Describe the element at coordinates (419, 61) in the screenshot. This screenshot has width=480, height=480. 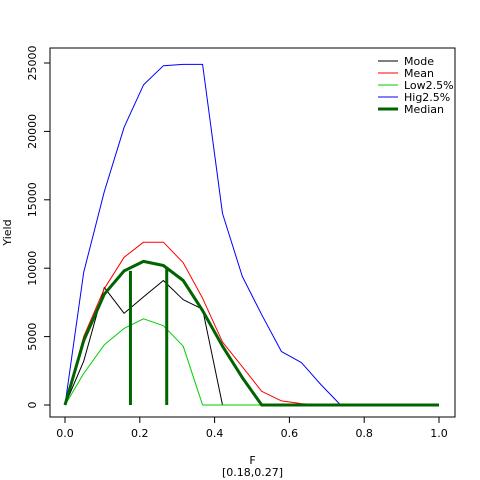
I see `legend-label: Mode` at that location.